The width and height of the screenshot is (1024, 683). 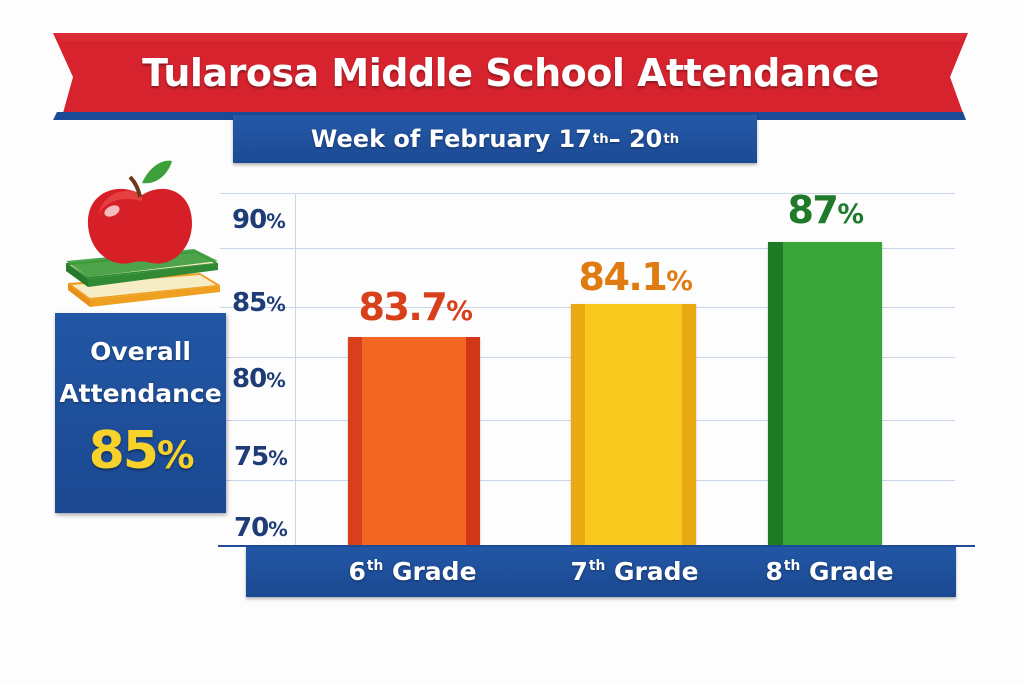 What do you see at coordinates (510, 73) in the screenshot?
I see `chart-title: Tularosa Middle School Attendance` at bounding box center [510, 73].